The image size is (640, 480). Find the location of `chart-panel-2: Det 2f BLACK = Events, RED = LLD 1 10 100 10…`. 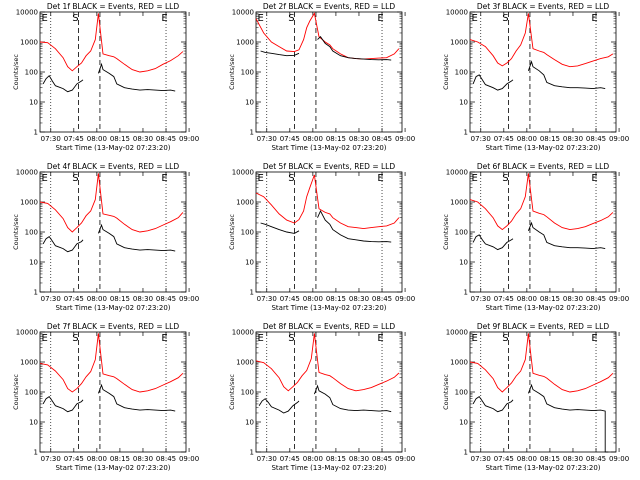

chart-panel-2: Det 2f BLACK = Events, RED = LLD 1 10 100 10… is located at coordinates (321, 77).